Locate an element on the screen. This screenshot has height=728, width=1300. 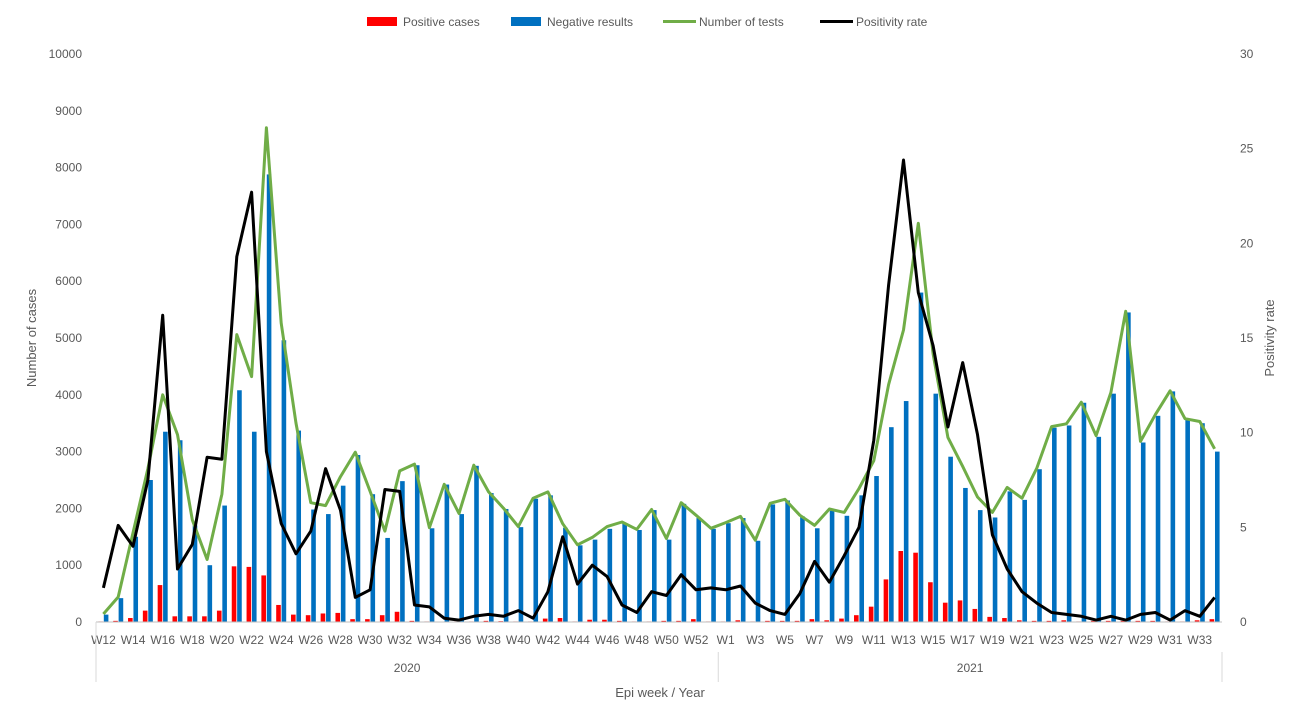
y2-tick-label-4: 20 is located at coordinates (1247, 243).